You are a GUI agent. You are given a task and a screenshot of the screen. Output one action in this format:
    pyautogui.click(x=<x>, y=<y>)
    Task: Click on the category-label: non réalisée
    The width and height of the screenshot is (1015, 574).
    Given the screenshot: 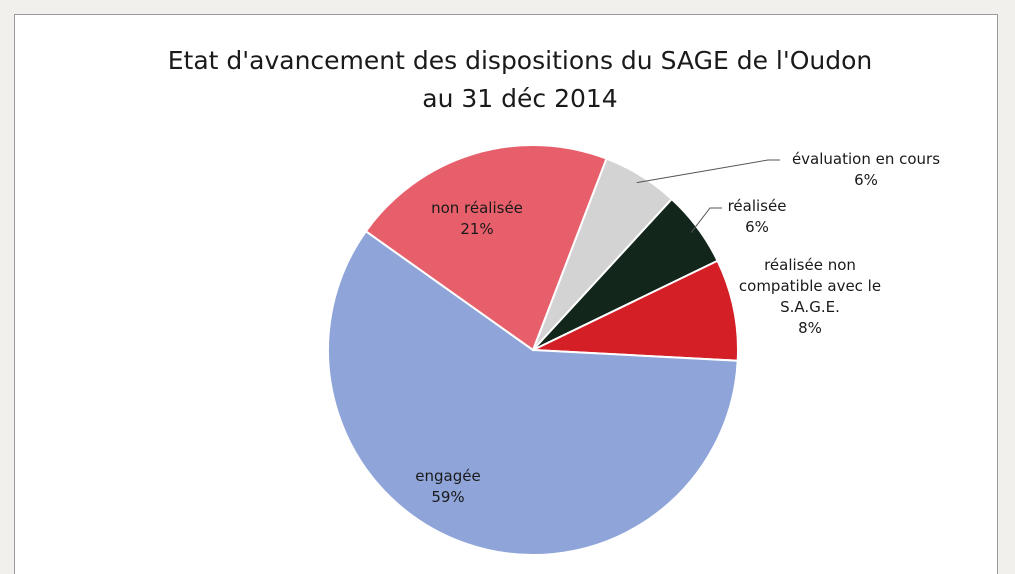 What is the action you would take?
    pyautogui.click(x=477, y=208)
    